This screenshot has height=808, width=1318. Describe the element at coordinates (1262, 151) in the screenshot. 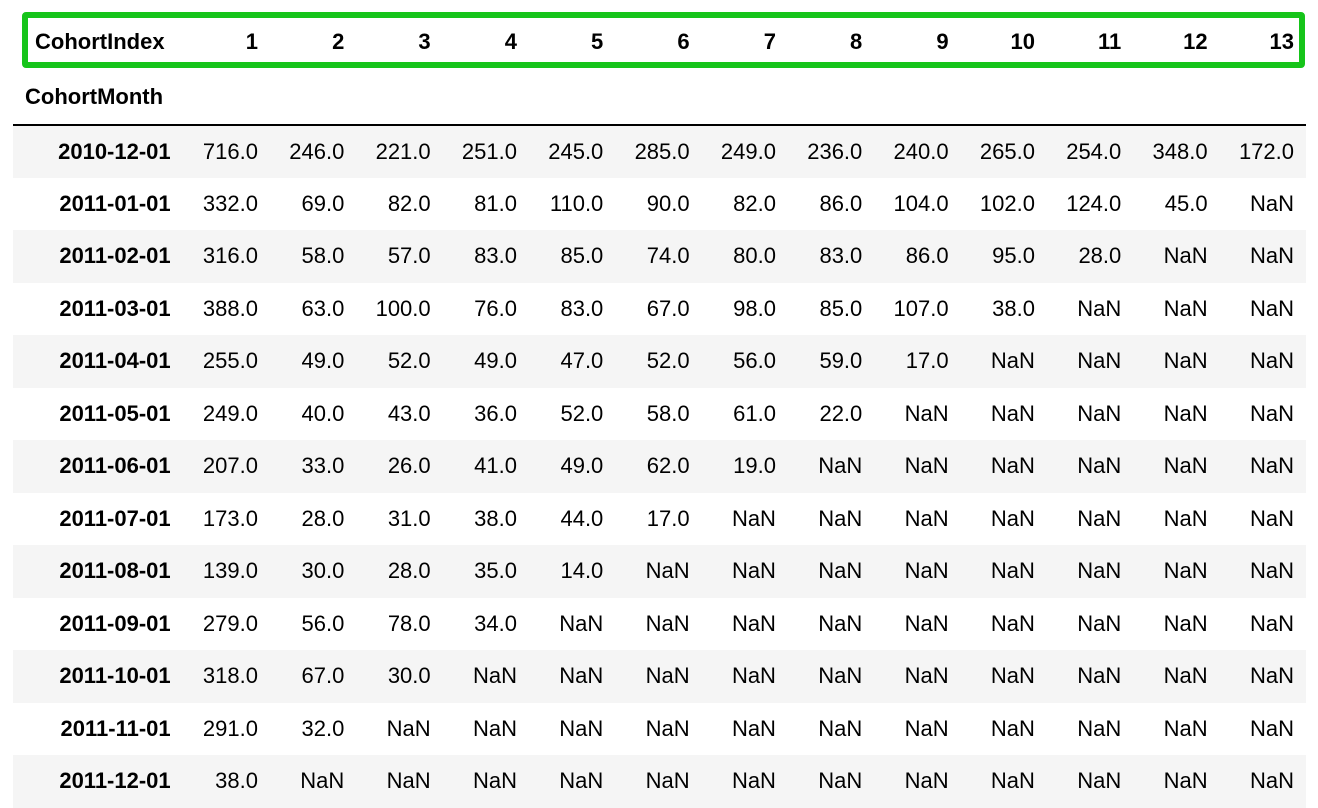

I see `table-cell: 172.0` at that location.